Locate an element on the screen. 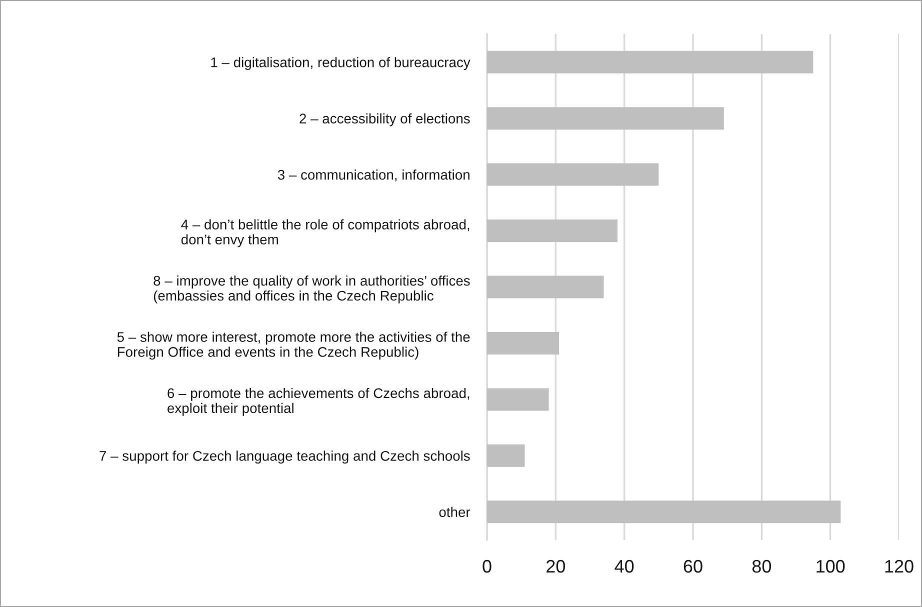  y-tick-label: 2 – accessibility of elections is located at coordinates (385, 119).